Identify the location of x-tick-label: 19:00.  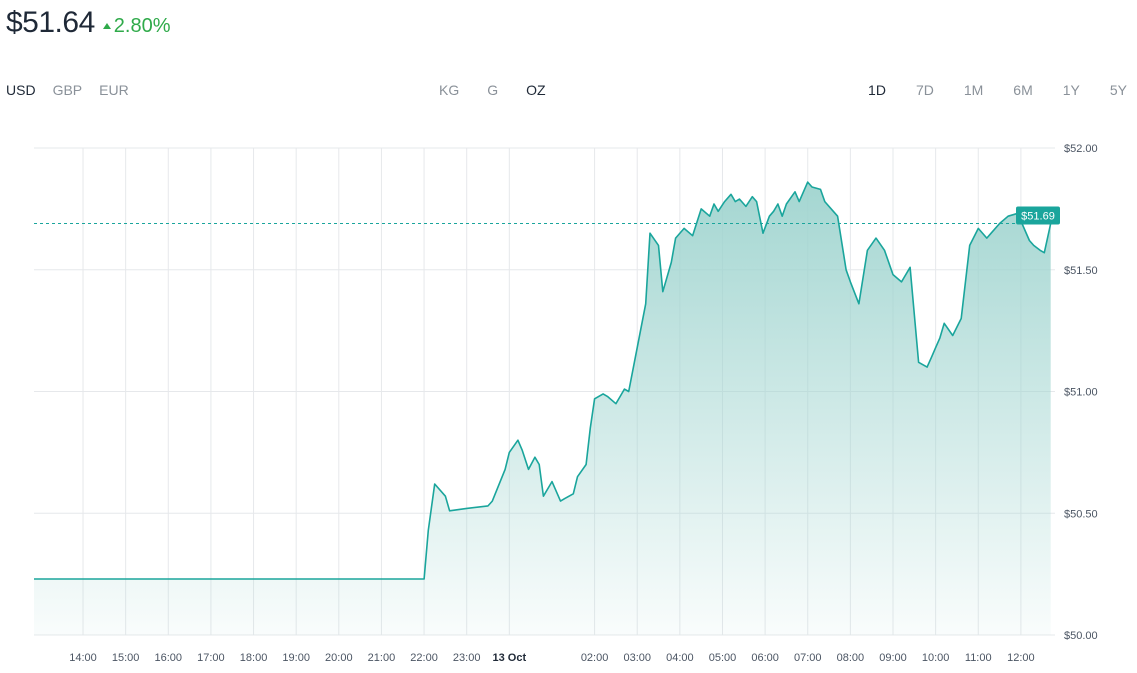
(296, 658).